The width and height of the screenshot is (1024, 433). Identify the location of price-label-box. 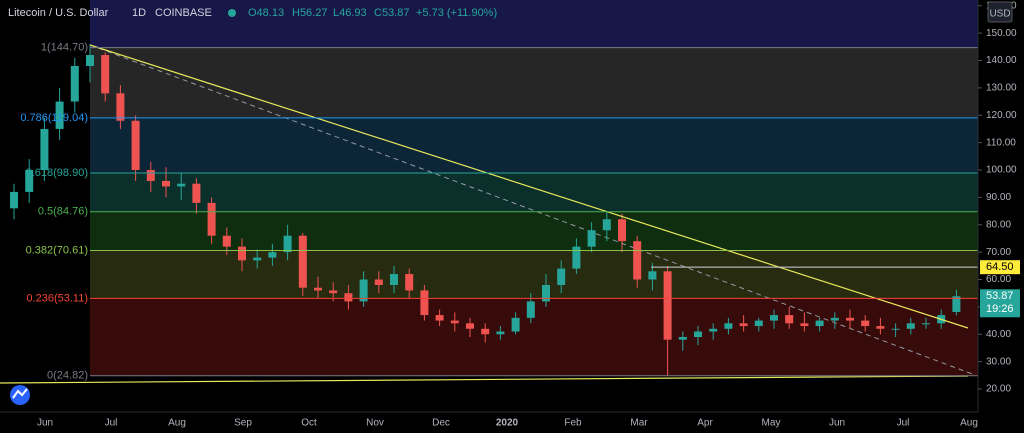
(1000, 267).